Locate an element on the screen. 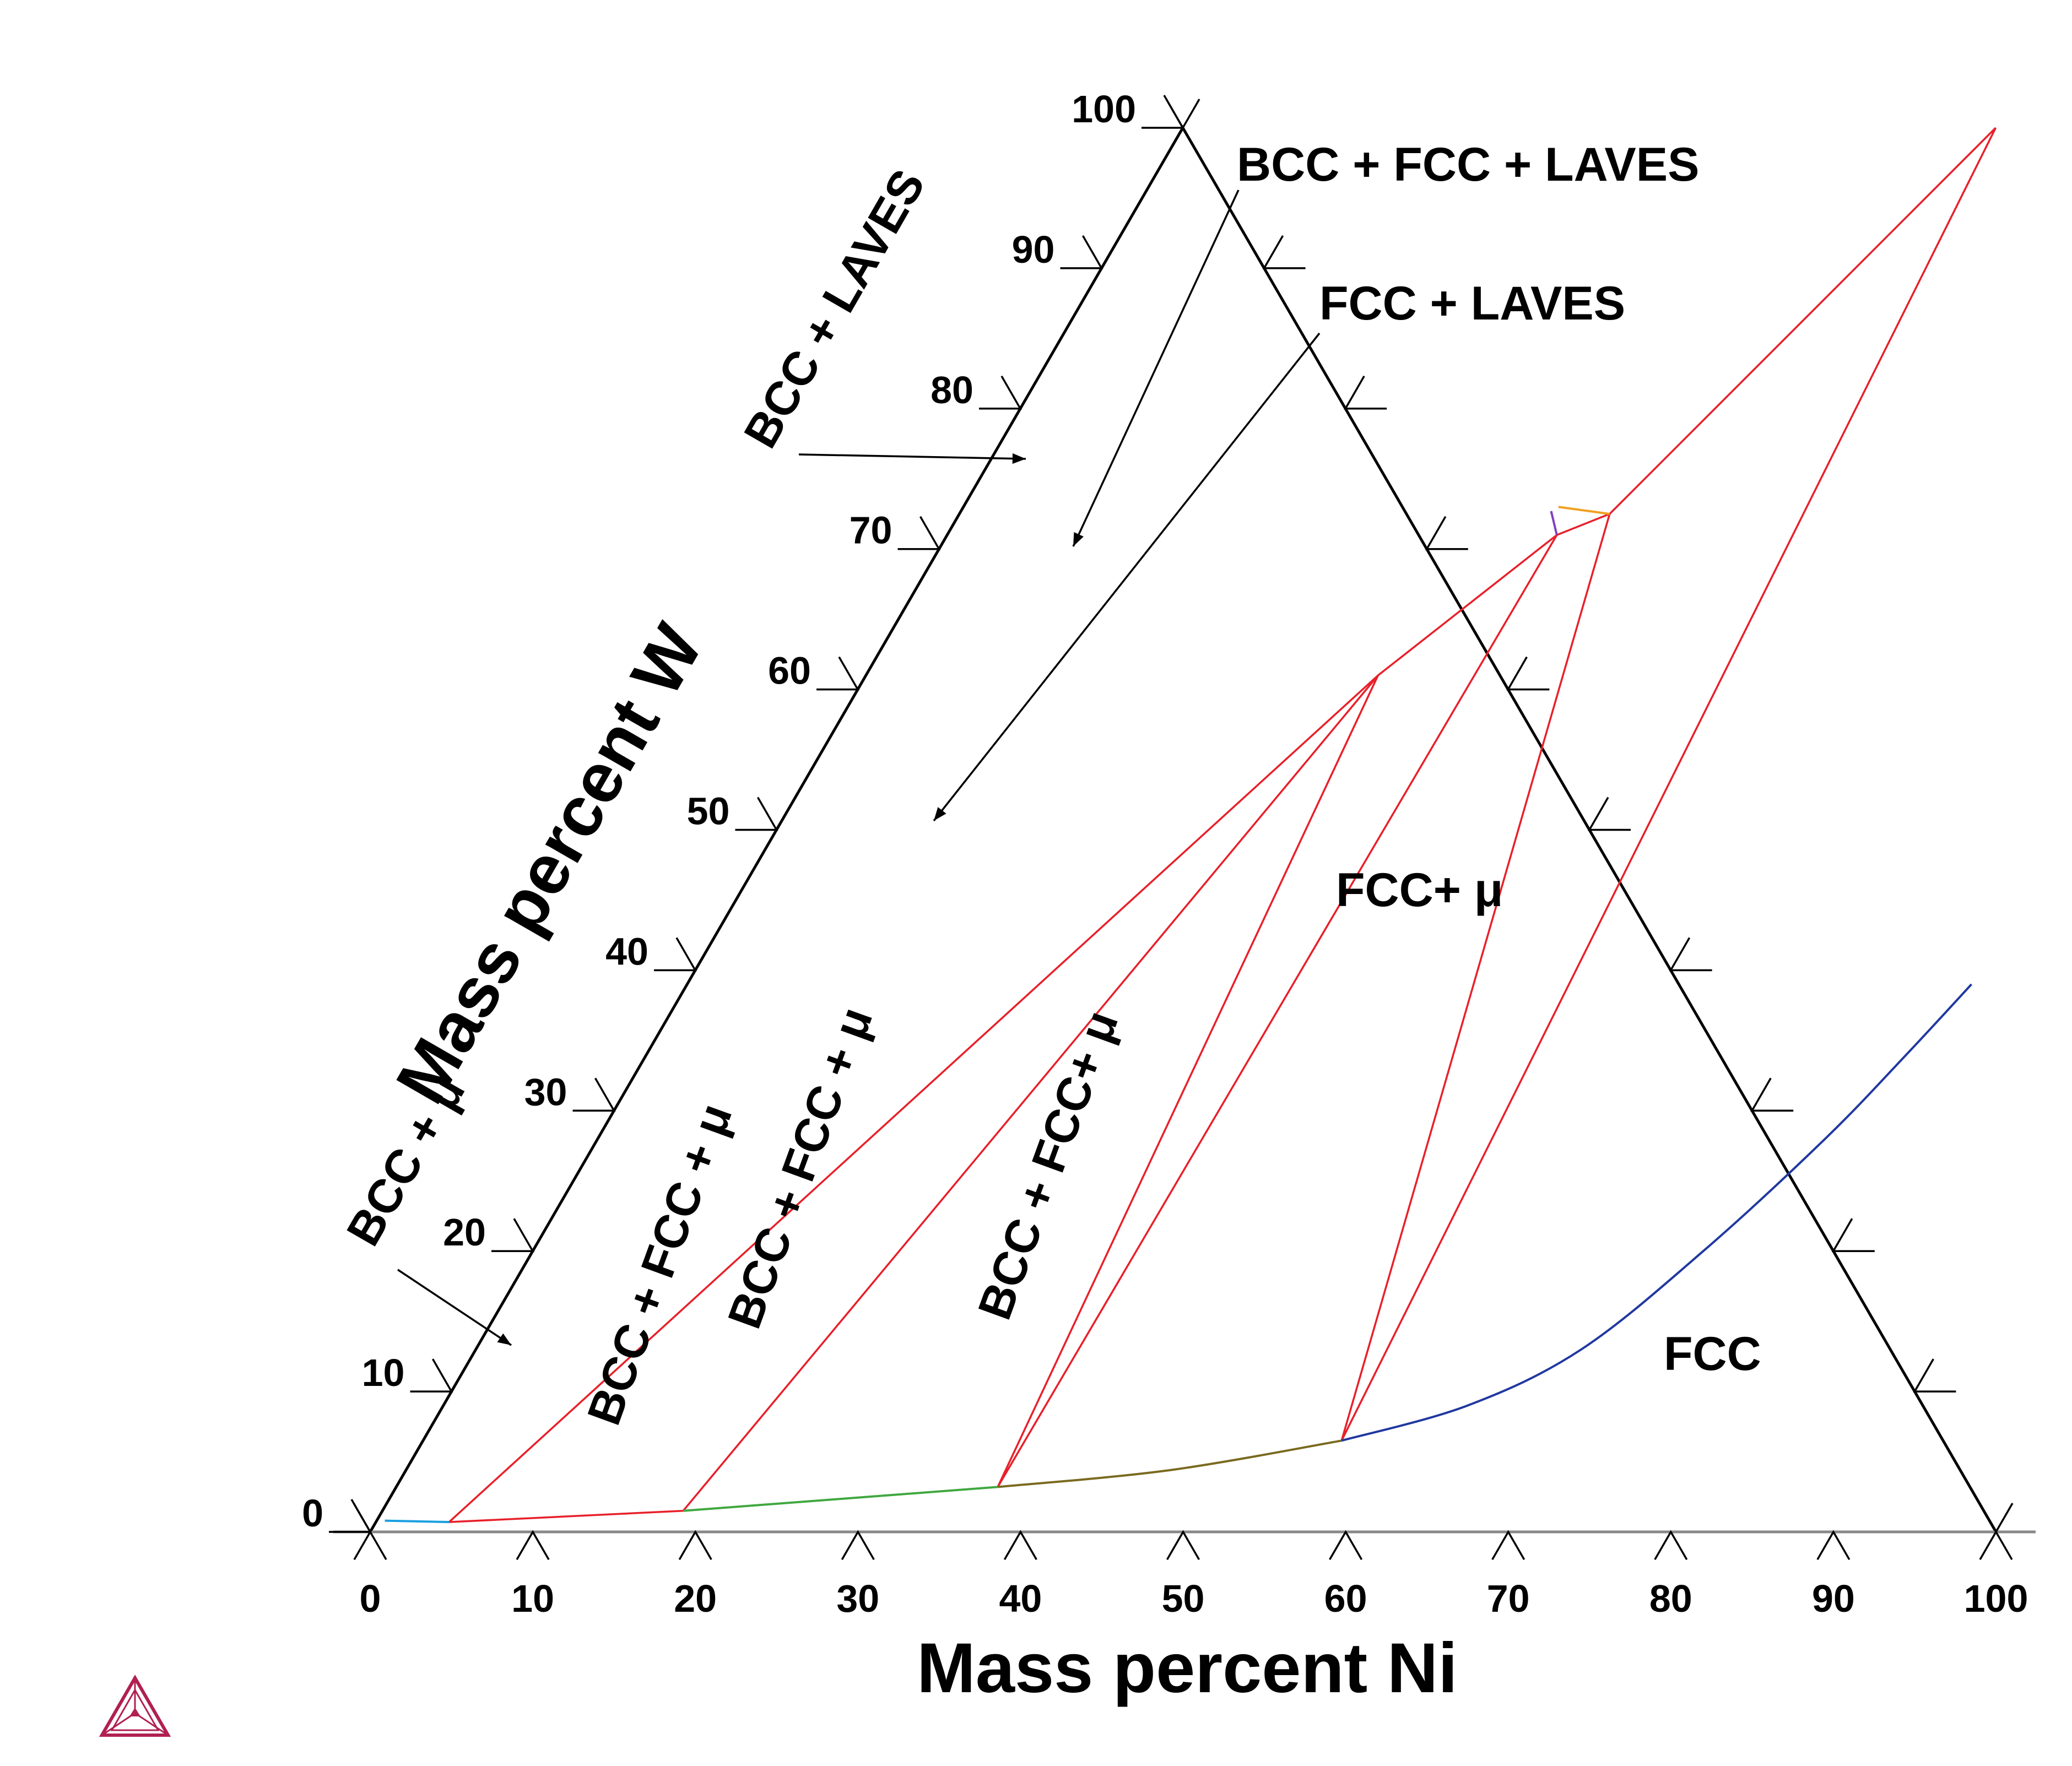  ni-tick-label-90: 90 is located at coordinates (1833, 1598).